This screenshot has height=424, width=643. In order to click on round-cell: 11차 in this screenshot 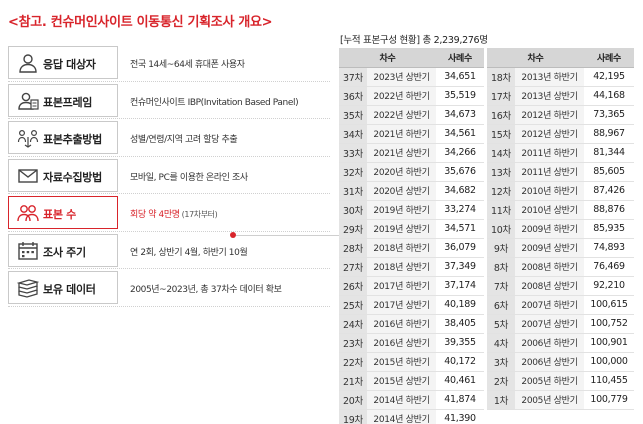, I will do `click(501, 210)`.